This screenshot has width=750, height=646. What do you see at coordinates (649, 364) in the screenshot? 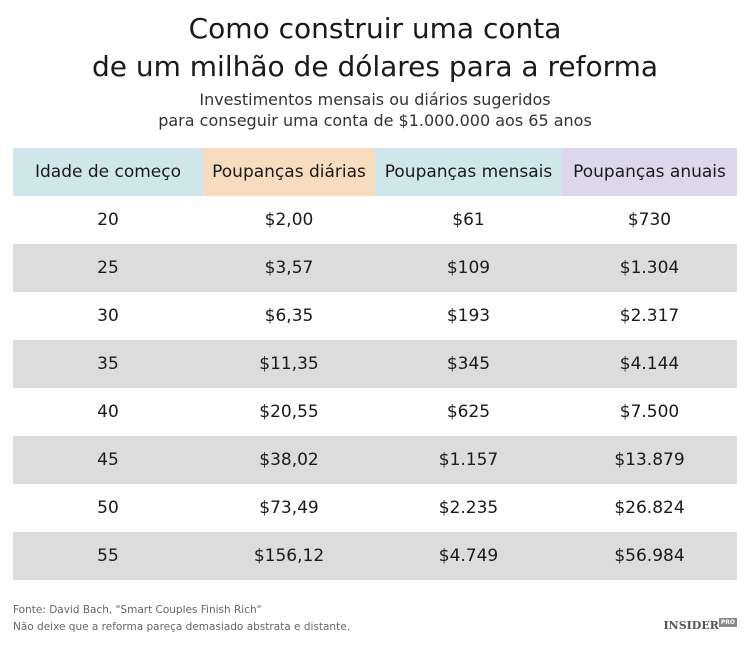
I see `table-cell: $4.144` at bounding box center [649, 364].